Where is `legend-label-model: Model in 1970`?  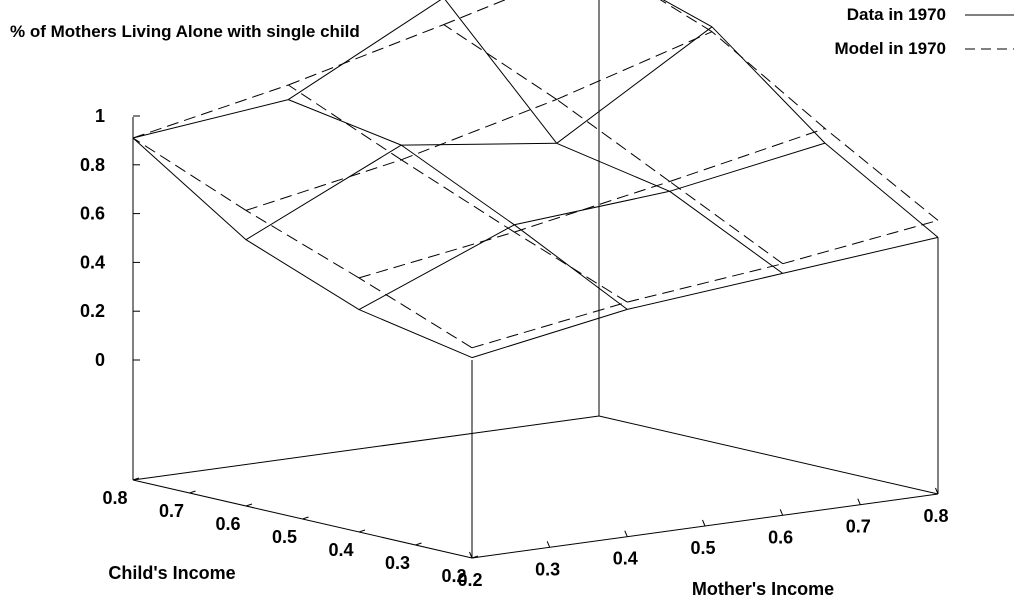
legend-label-model: Model in 1970 is located at coordinates (890, 48).